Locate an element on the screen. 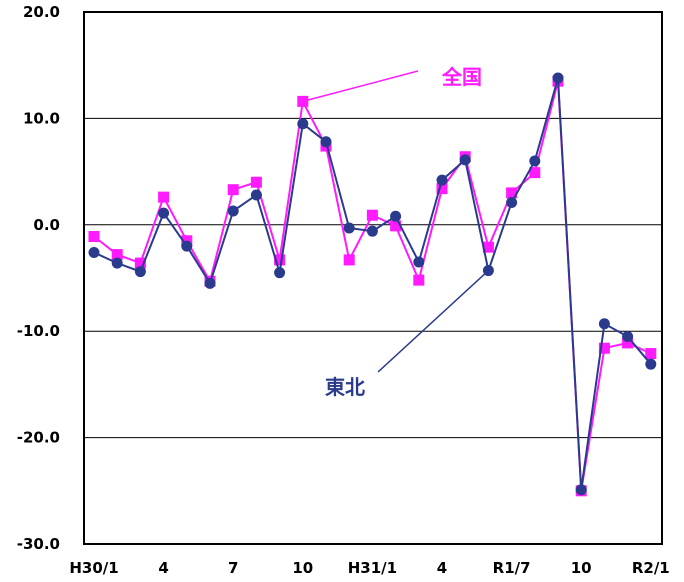 This screenshot has height=582, width=684. x-tick-label: H30/1 is located at coordinates (93, 568).